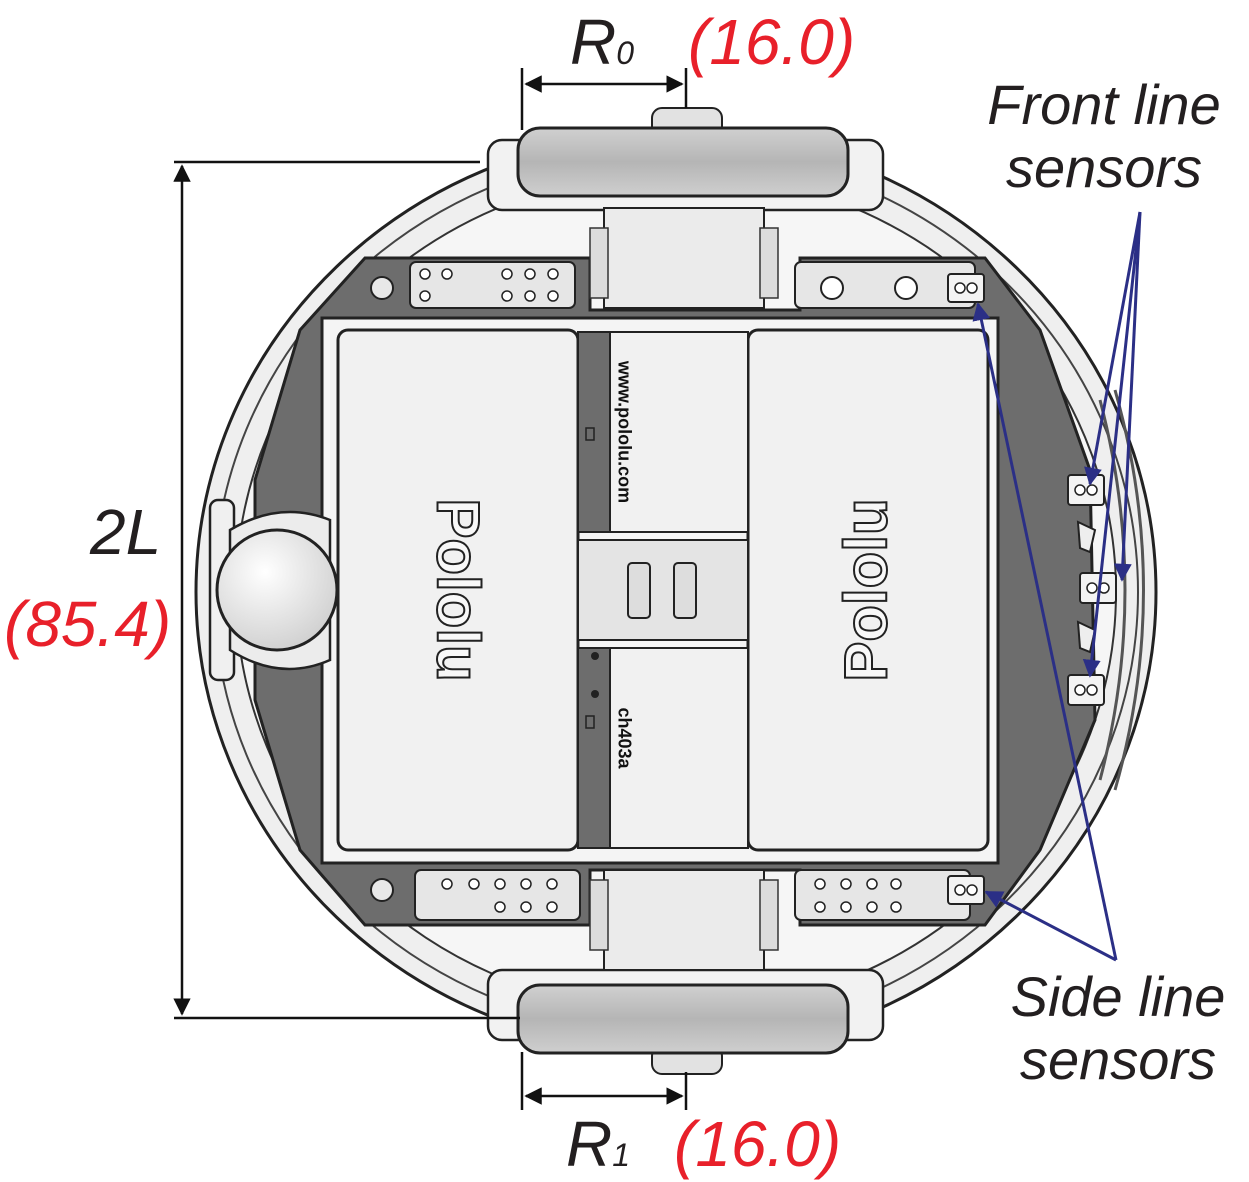  What do you see at coordinates (1118, 1059) in the screenshot?
I see `label-side-sensors-line2: sensors` at bounding box center [1118, 1059].